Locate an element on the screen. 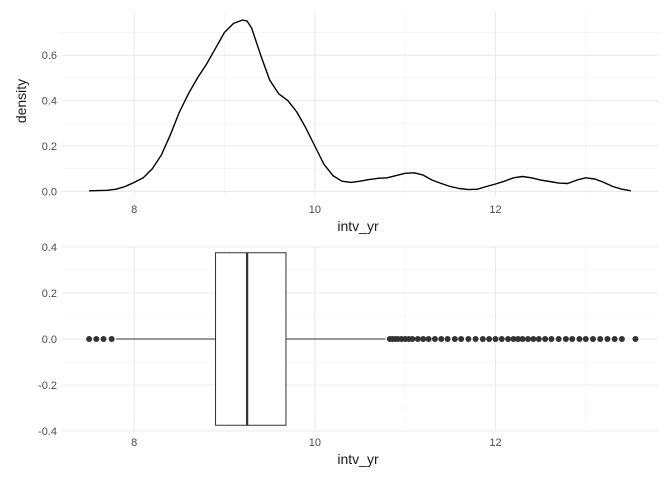 This screenshot has height=480, width=672. boxplot-y-tick-label: 0.2 is located at coordinates (49, 294).